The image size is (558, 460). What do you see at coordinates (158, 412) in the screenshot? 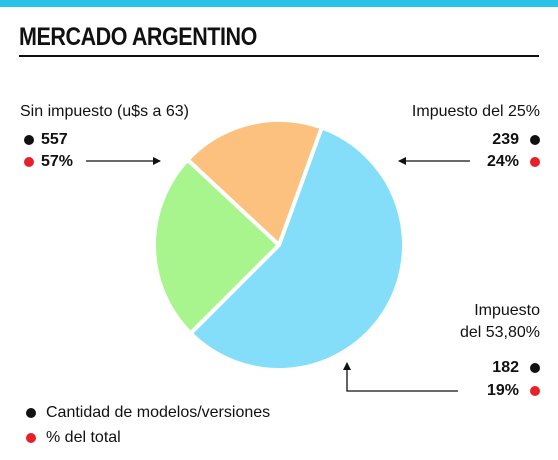
I see `legend-text-cantidad: Cantidad de modelos/versiones` at bounding box center [158, 412].